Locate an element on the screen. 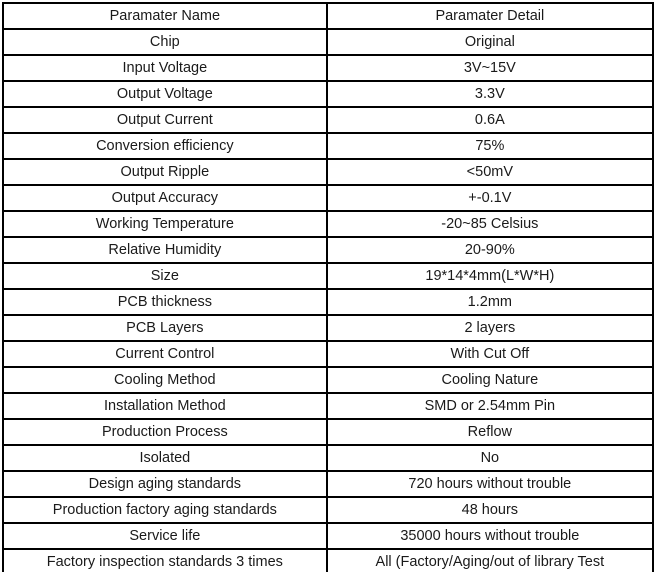 This screenshot has height=572, width=656. cell-parameter-name: Size is located at coordinates (165, 276).